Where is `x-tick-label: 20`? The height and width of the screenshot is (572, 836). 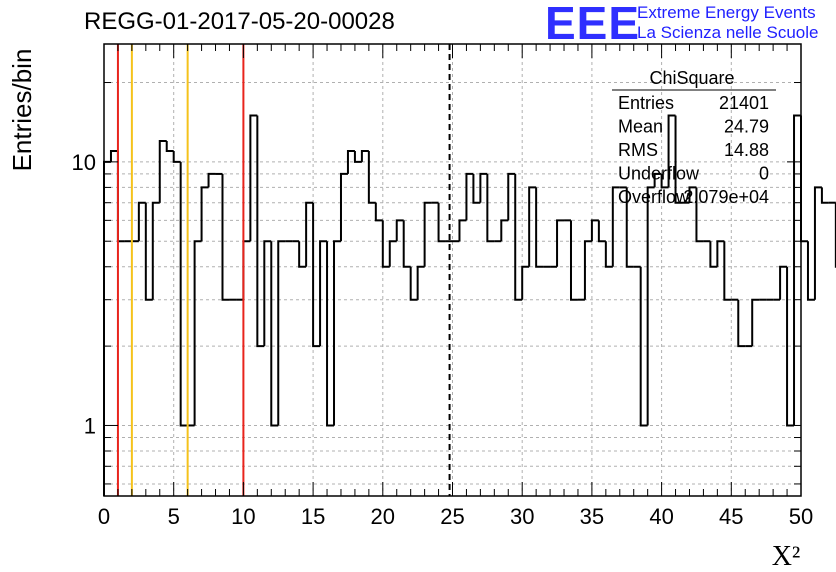
x-tick-label: 20 is located at coordinates (383, 516).